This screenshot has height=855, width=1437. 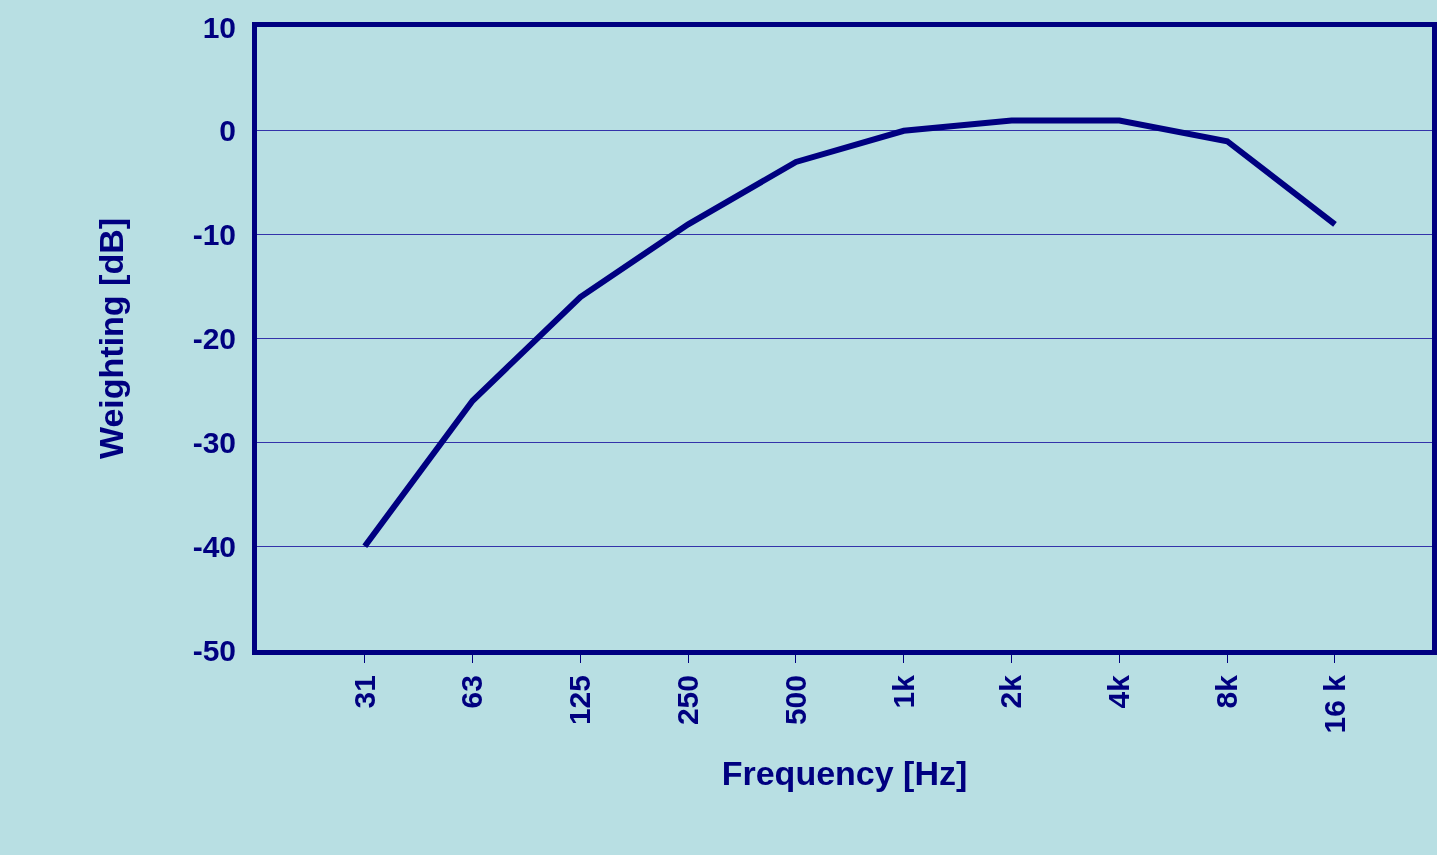 What do you see at coordinates (214, 442) in the screenshot?
I see `y-tick-label: -30` at bounding box center [214, 442].